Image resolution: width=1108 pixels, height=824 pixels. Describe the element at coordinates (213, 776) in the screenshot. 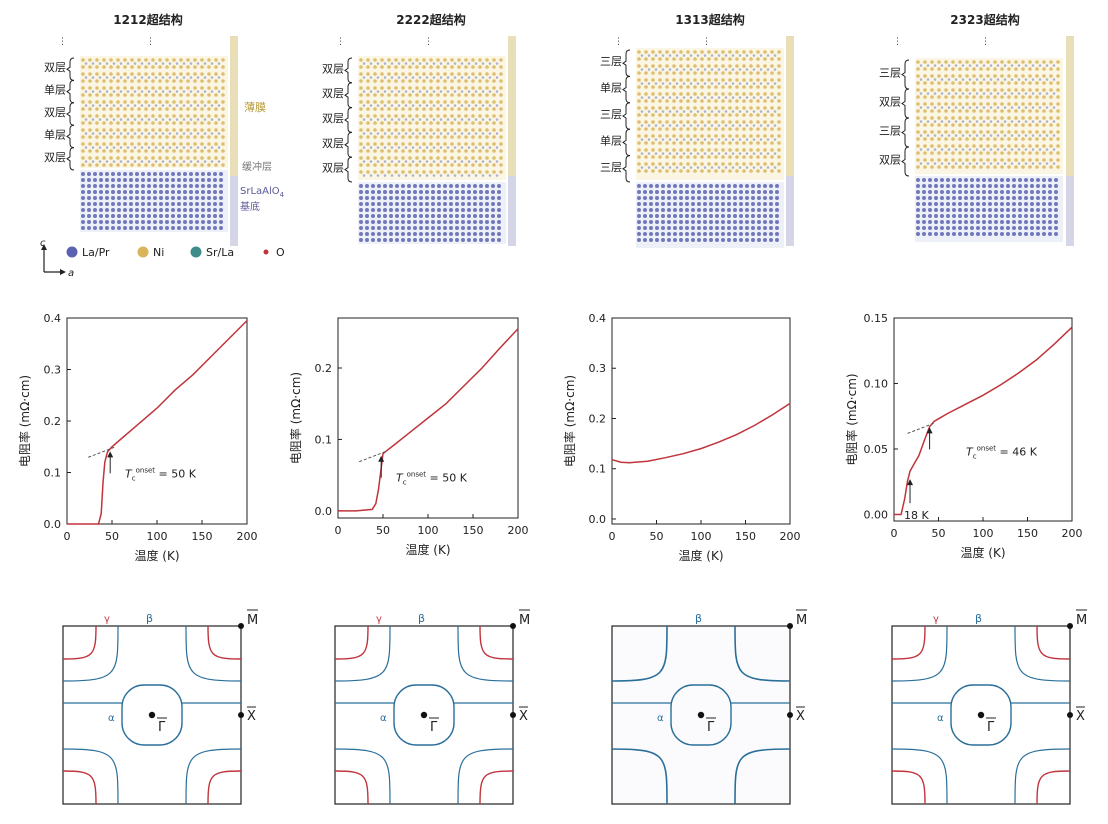

I see `beta-band` at that location.